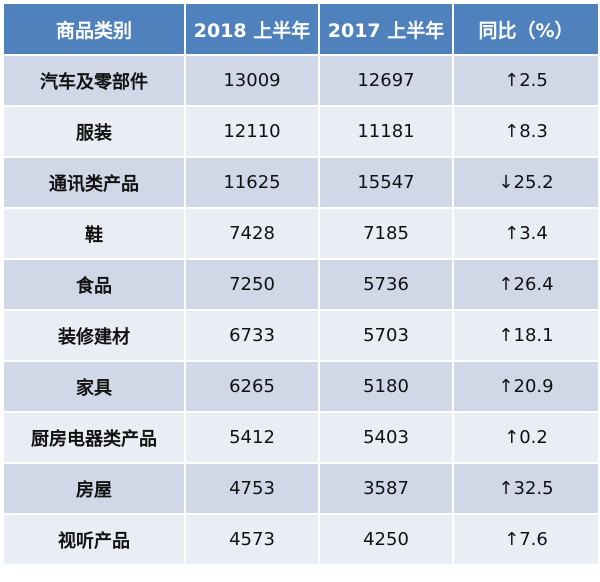 The width and height of the screenshot is (600, 582). Describe the element at coordinates (252, 335) in the screenshot. I see `cell-2018: 6733` at that location.